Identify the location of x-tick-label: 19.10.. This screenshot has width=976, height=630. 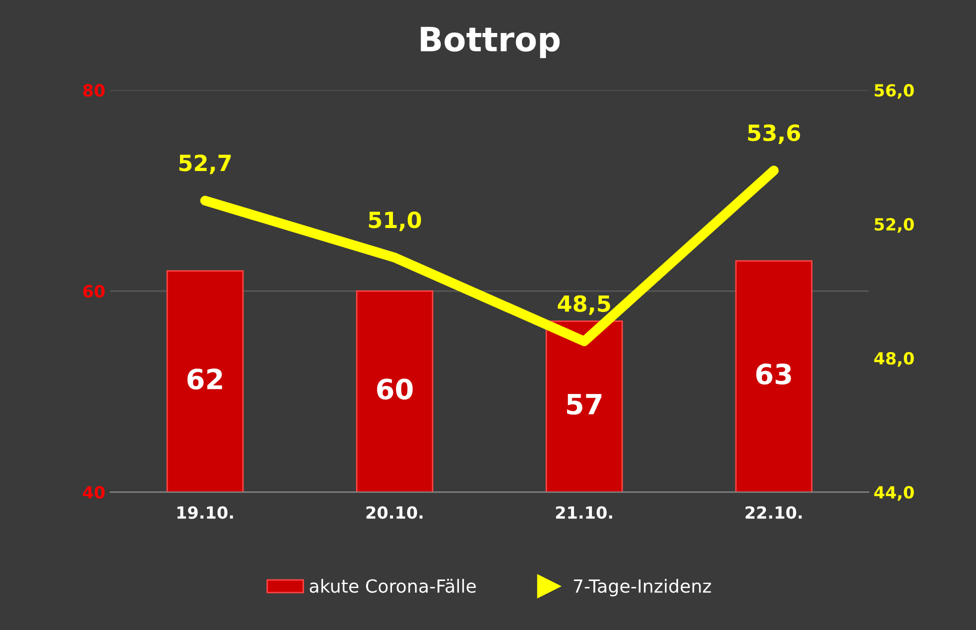
(205, 512).